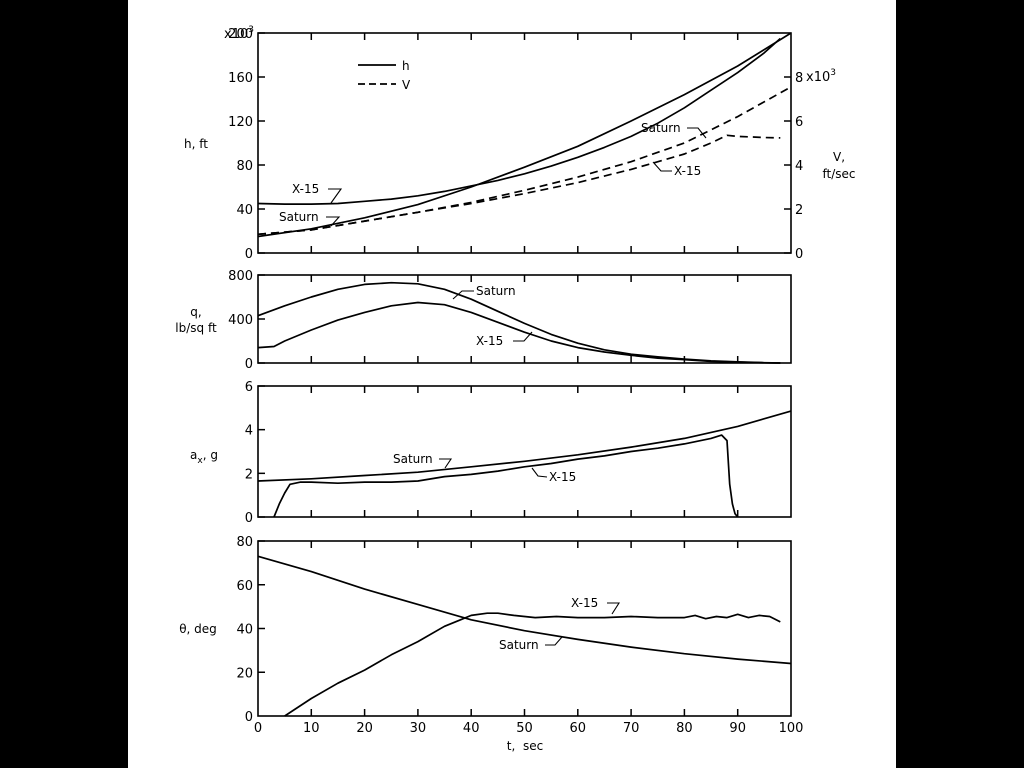  Describe the element at coordinates (687, 171) in the screenshot. I see `annotation-x15-v: X-15` at that location.